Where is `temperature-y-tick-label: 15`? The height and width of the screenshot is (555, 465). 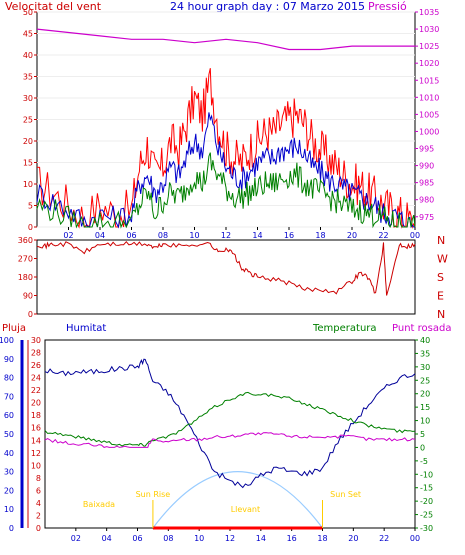
temperature-y-tick-label: 15 is located at coordinates (425, 407).